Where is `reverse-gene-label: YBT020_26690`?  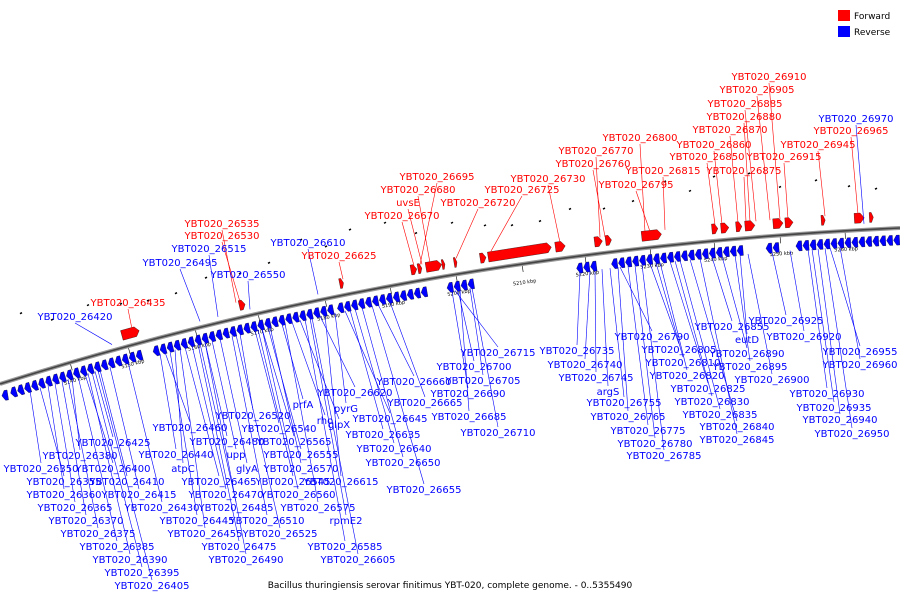
reverse-gene-label: YBT020_26690 is located at coordinates (468, 394).